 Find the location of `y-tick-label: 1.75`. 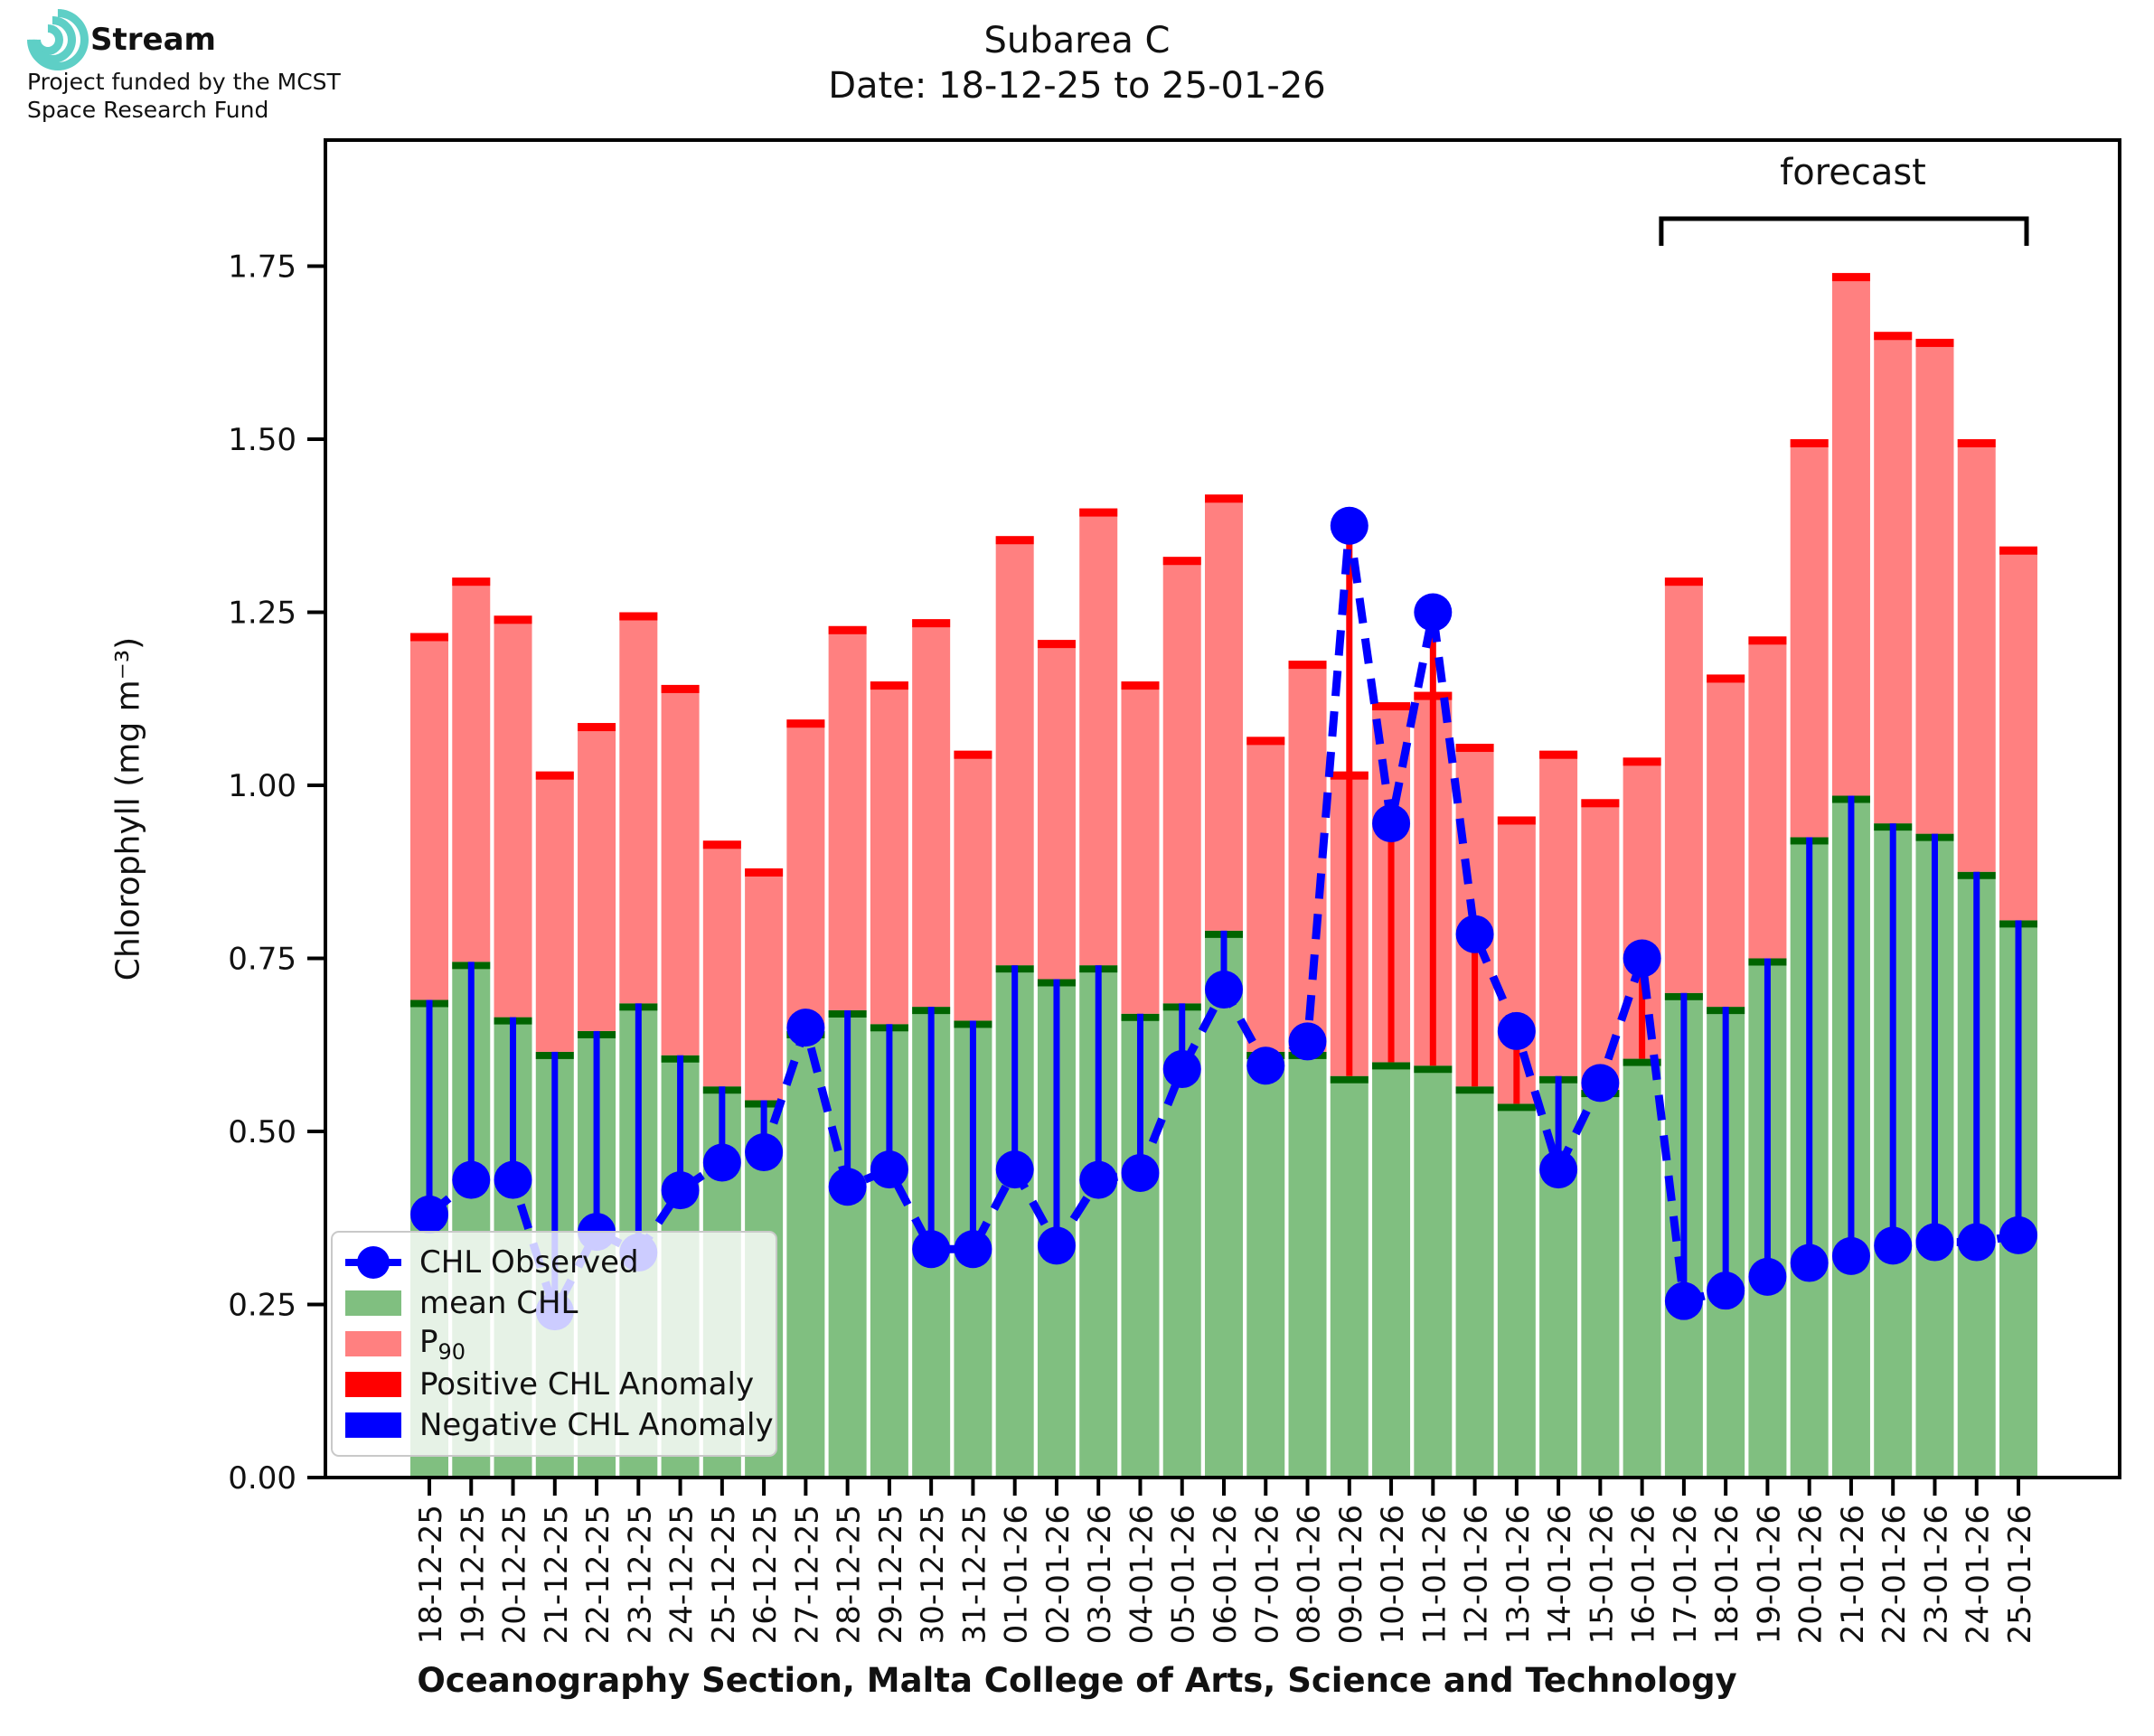

y-tick-label: 1.75 is located at coordinates (262, 267).